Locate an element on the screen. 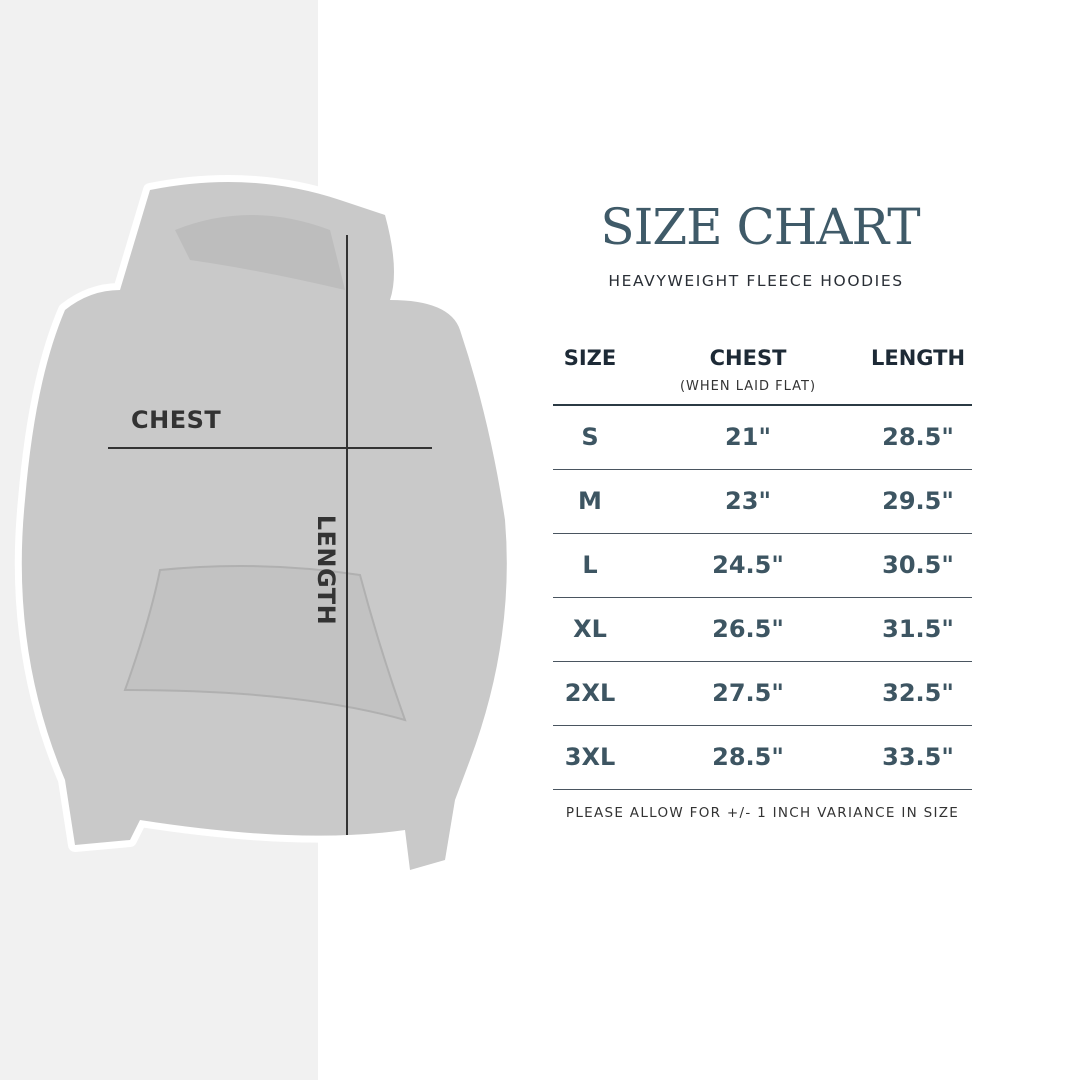 The image size is (1080, 1080). cell-size: M is located at coordinates (590, 501).